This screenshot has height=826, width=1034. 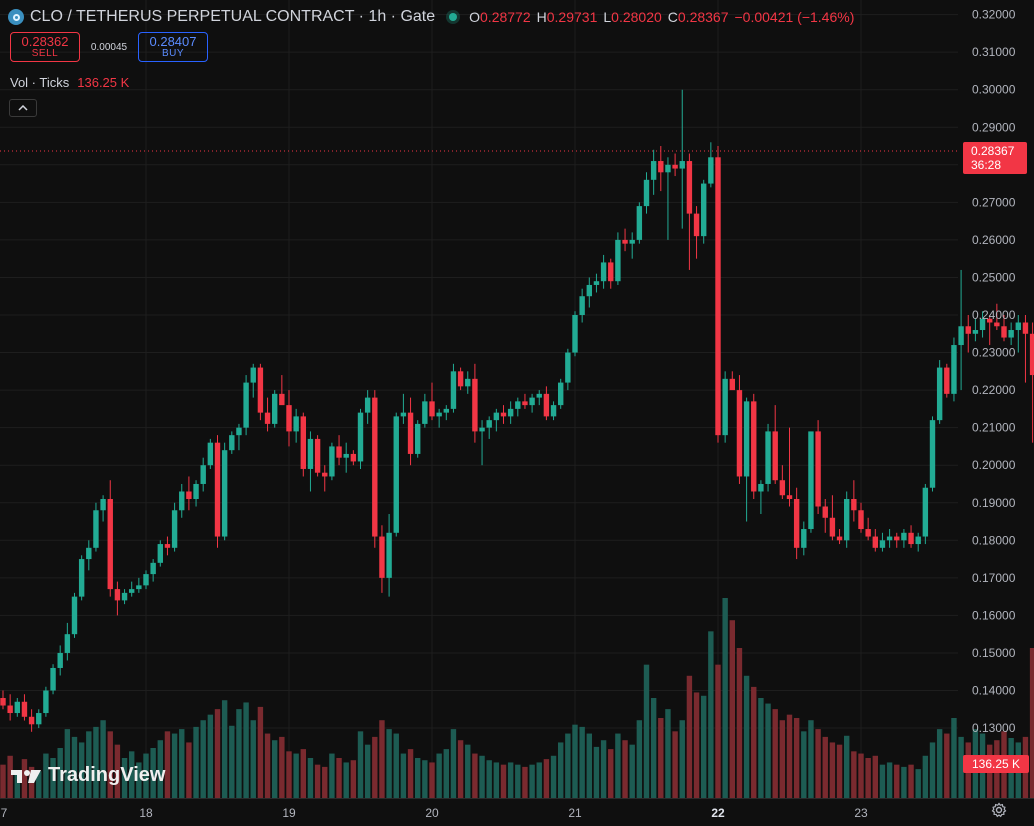 I want to click on sell-button: 0.28362 SELL, so click(x=45, y=47).